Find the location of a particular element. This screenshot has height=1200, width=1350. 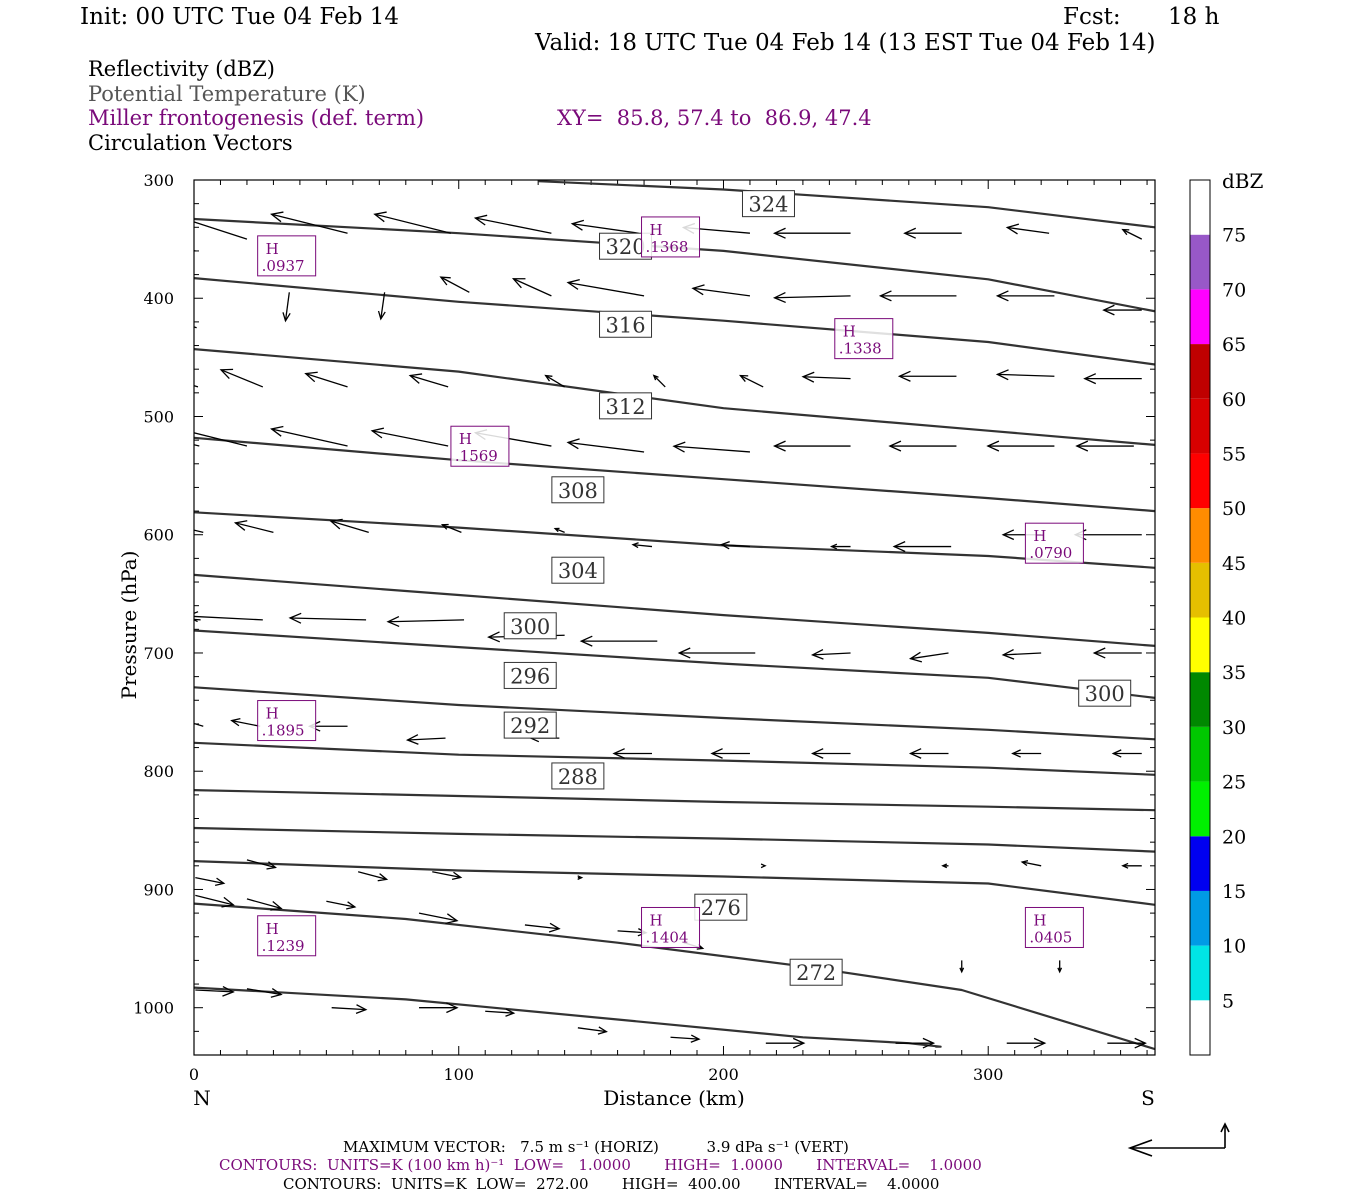

frontogenesis-high: H.0790 is located at coordinates (1054, 543).